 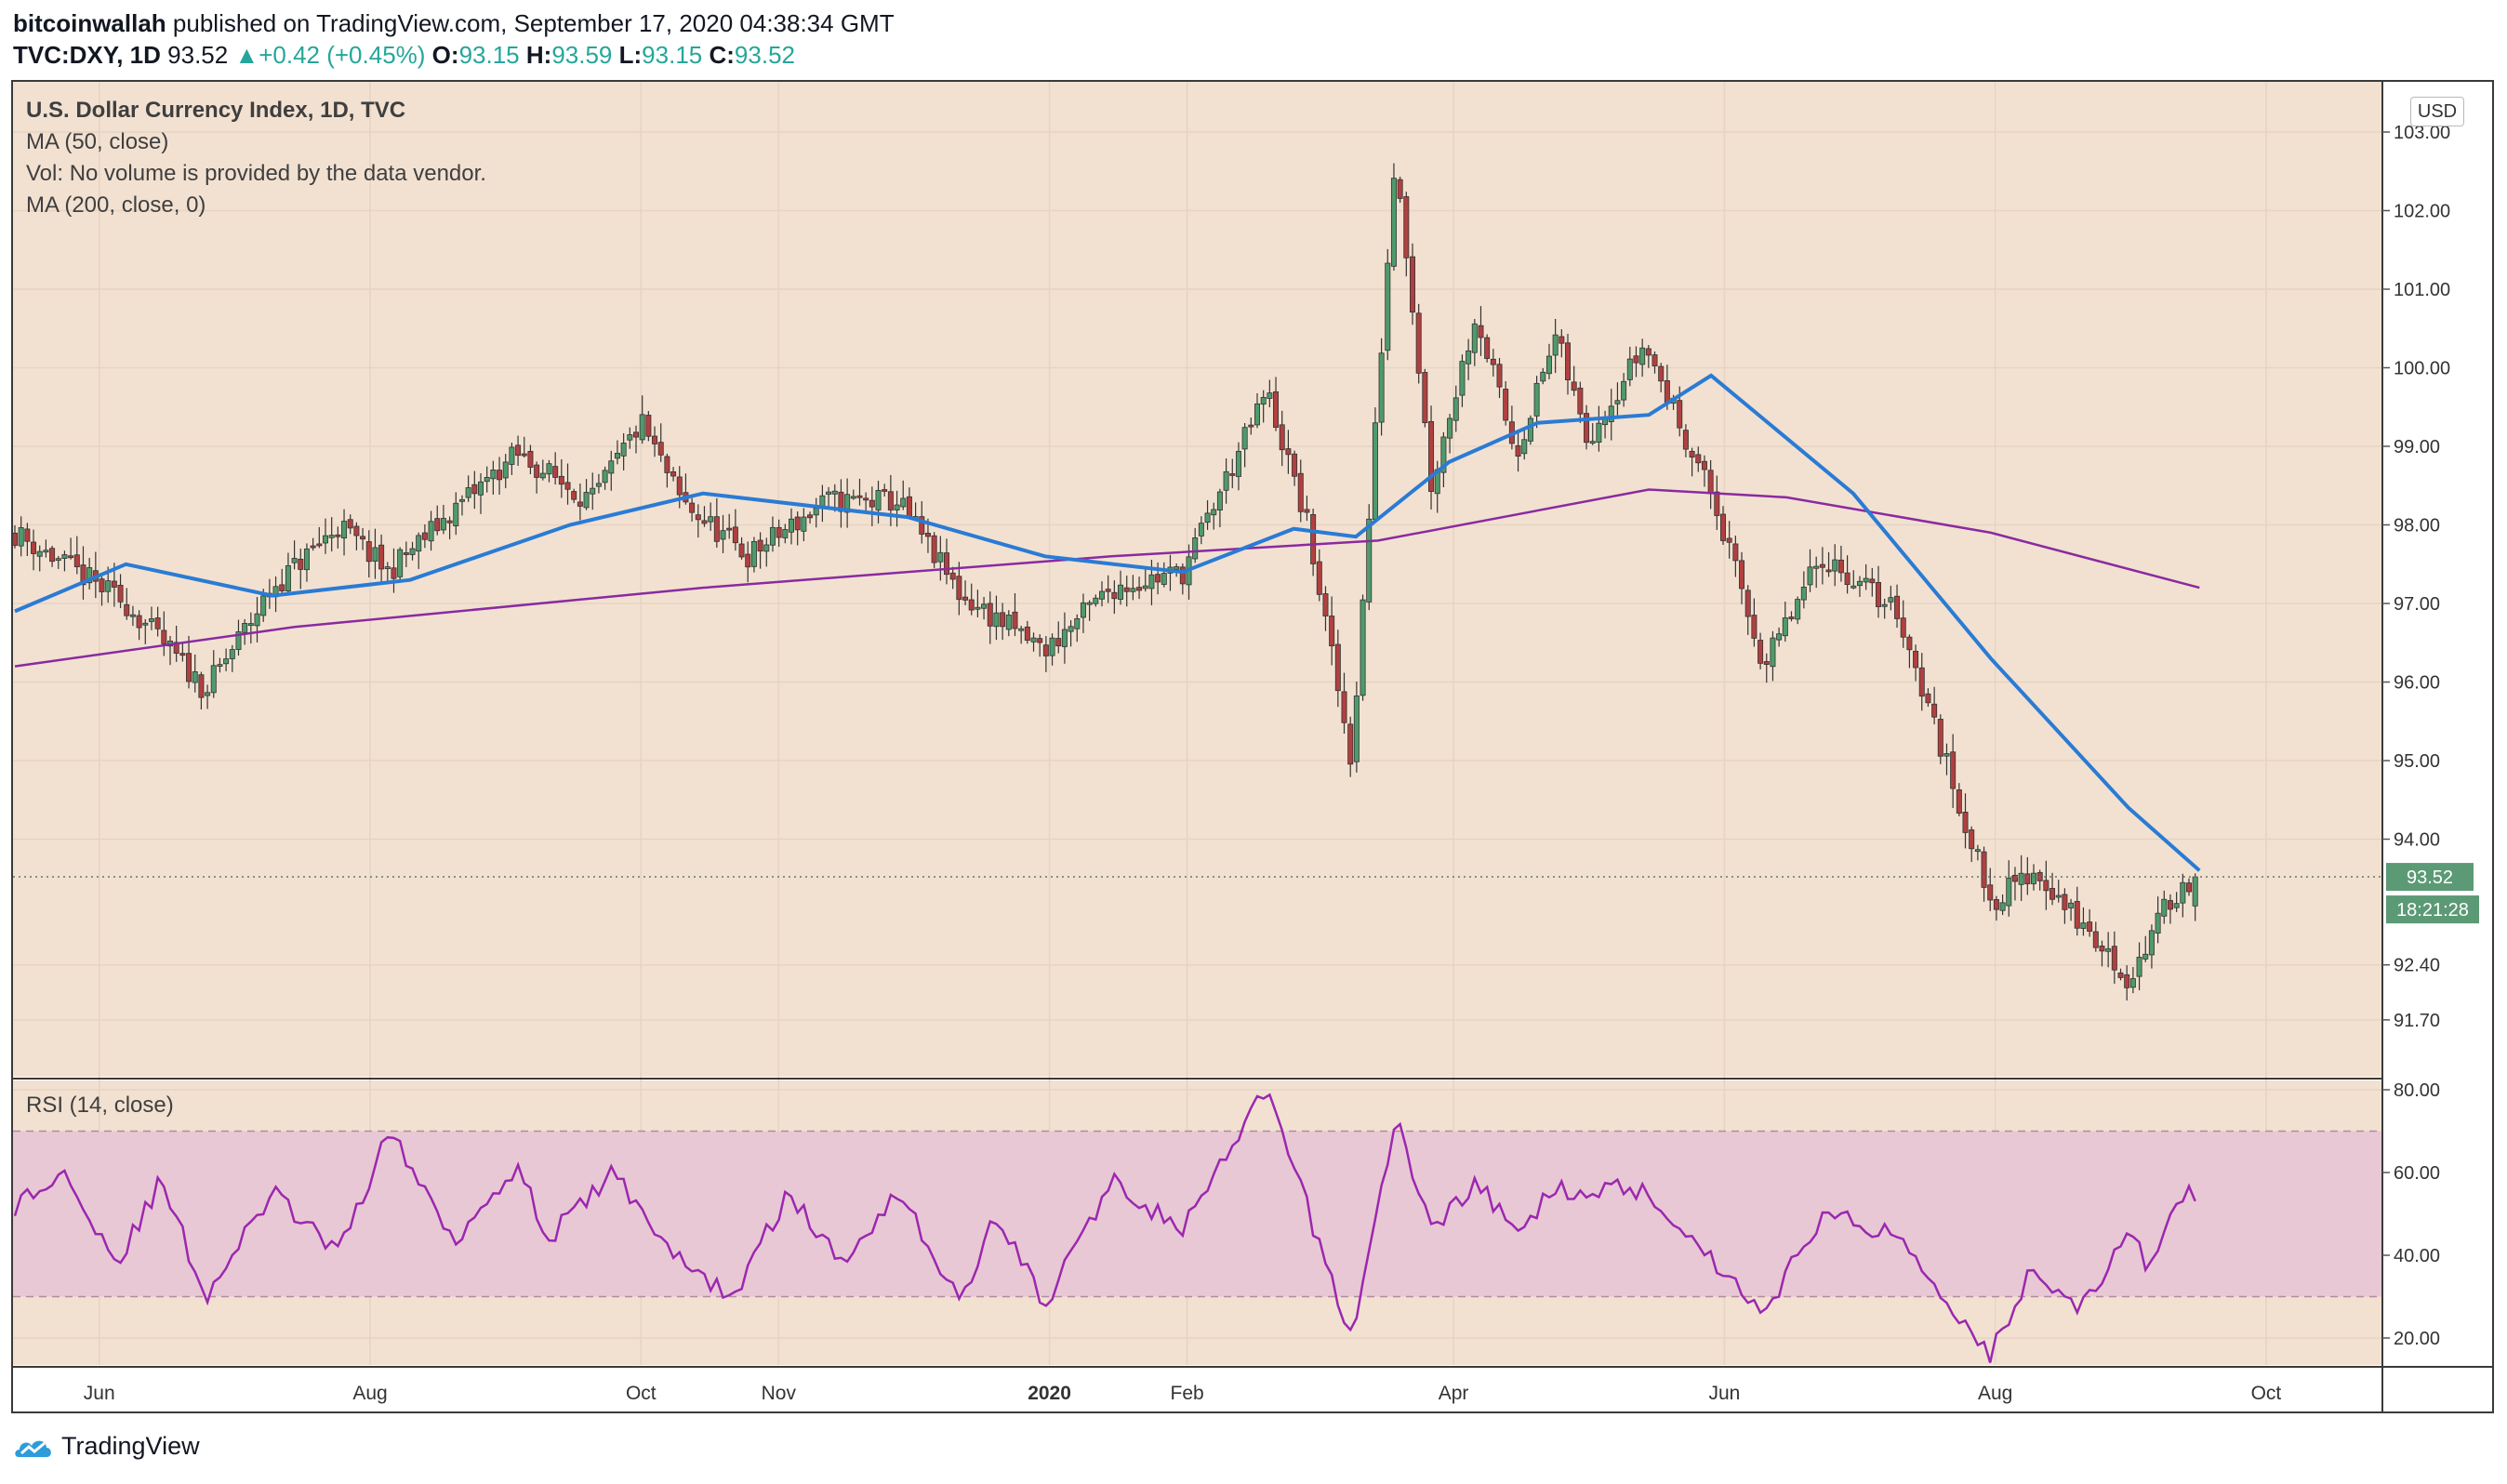 I want to click on price-tick-label: 102.00, so click(x=2422, y=212).